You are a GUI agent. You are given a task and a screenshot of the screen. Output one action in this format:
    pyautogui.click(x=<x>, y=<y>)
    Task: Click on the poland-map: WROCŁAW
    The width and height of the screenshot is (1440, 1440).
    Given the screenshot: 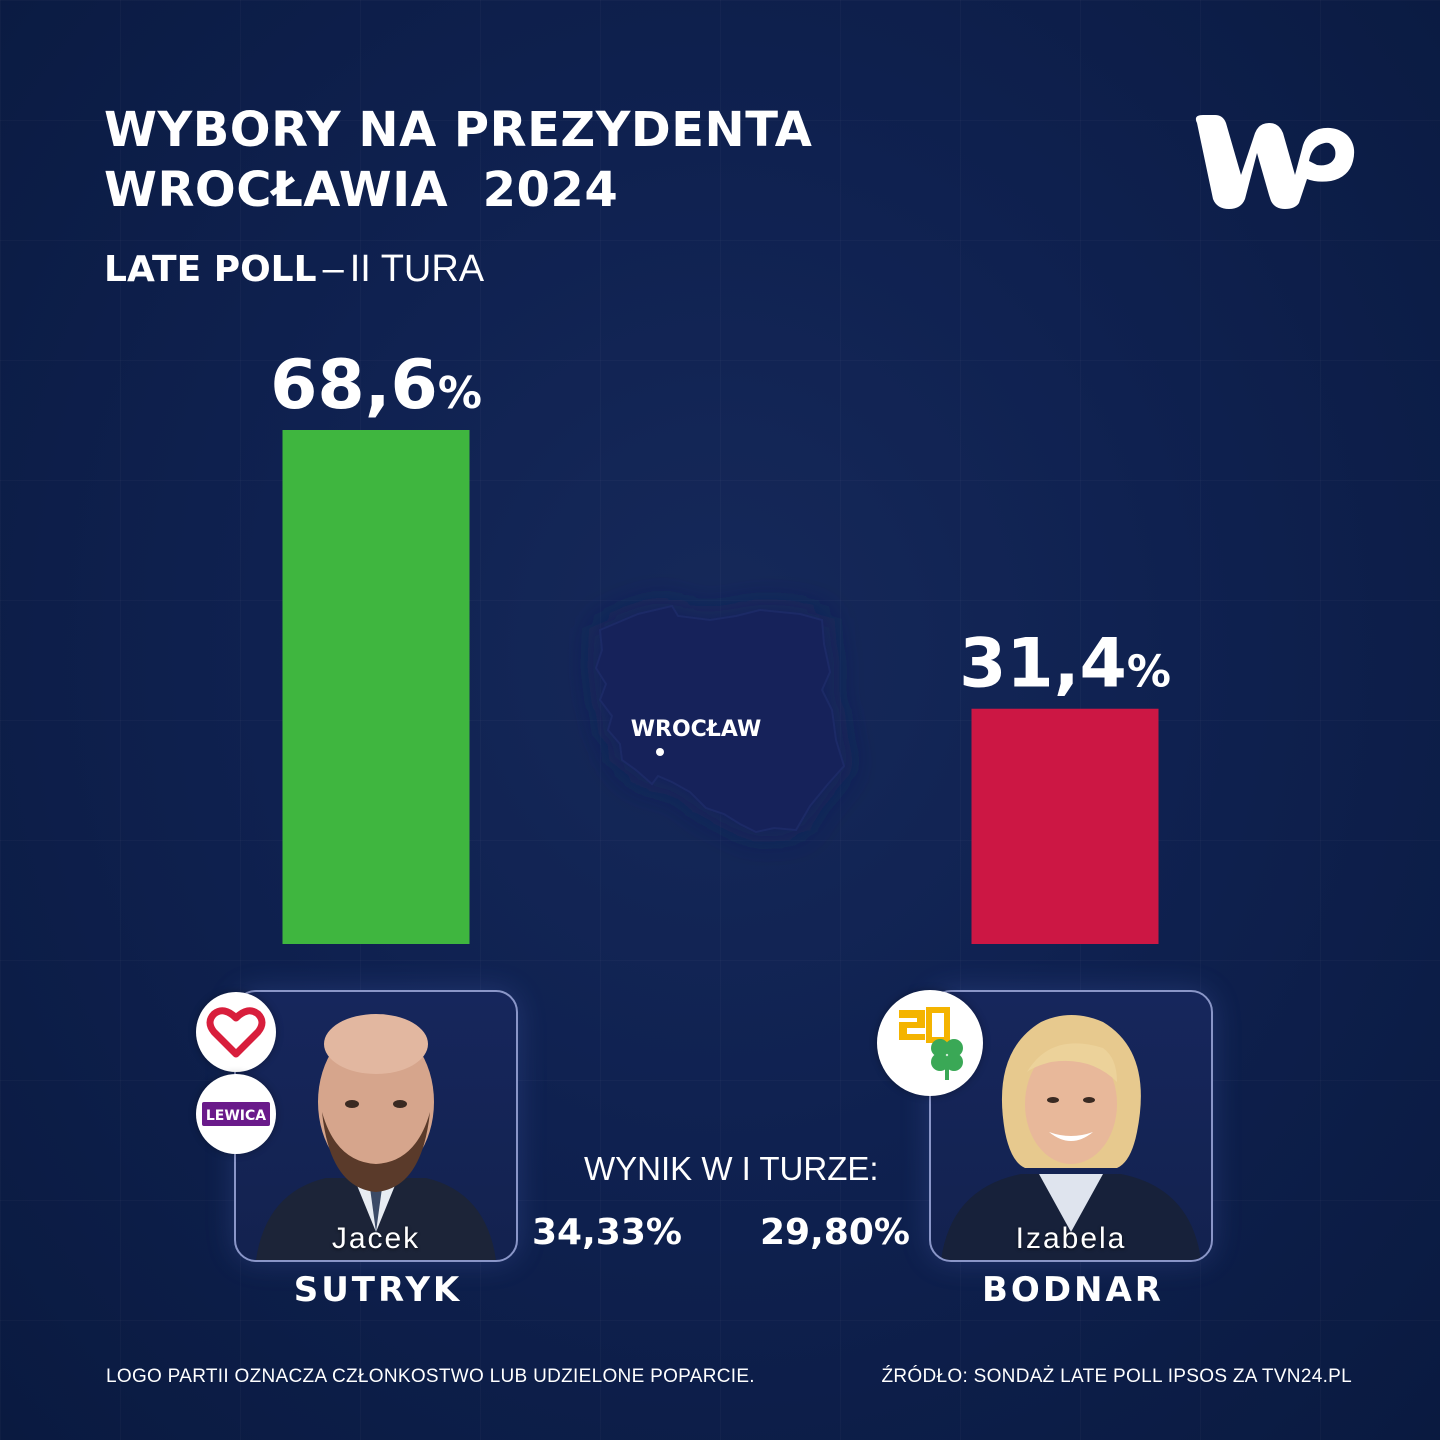 What is the action you would take?
    pyautogui.click(x=720, y=719)
    